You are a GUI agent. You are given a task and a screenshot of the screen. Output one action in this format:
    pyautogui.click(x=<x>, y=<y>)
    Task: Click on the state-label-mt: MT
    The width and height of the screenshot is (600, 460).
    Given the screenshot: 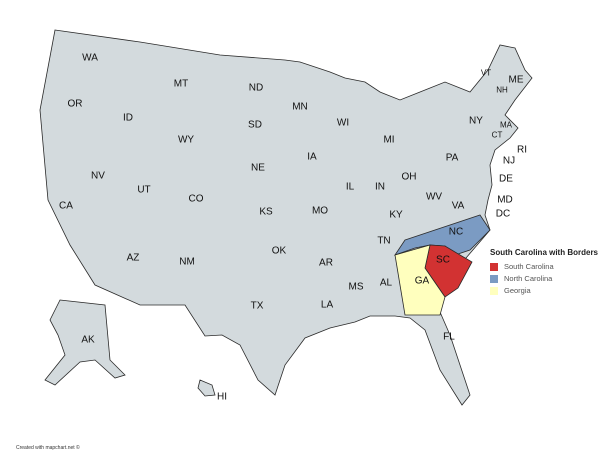 What is the action you would take?
    pyautogui.click(x=181, y=84)
    